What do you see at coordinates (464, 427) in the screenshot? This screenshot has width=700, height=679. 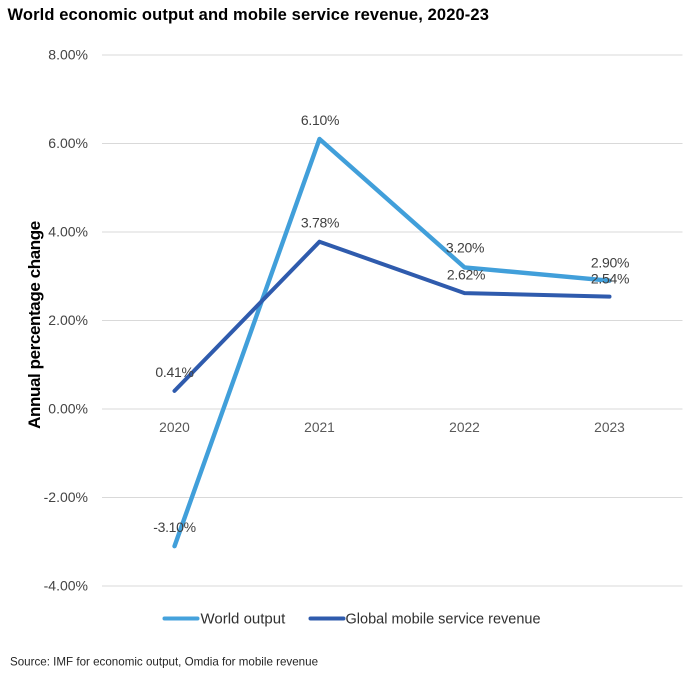 I see `svg-text: 2022` at bounding box center [464, 427].